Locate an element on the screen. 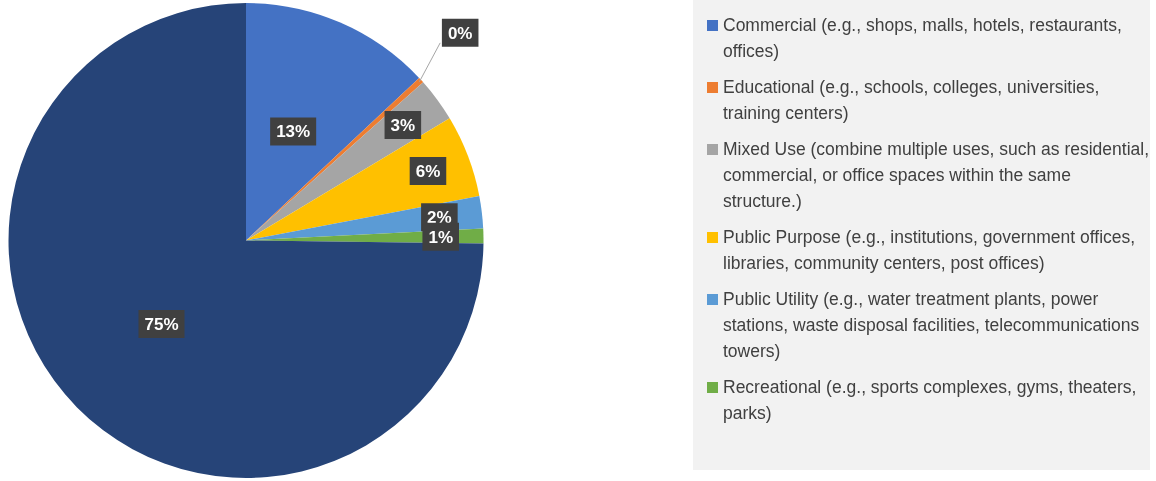 This screenshot has width=1156, height=481. data-label: 6% is located at coordinates (428, 171).